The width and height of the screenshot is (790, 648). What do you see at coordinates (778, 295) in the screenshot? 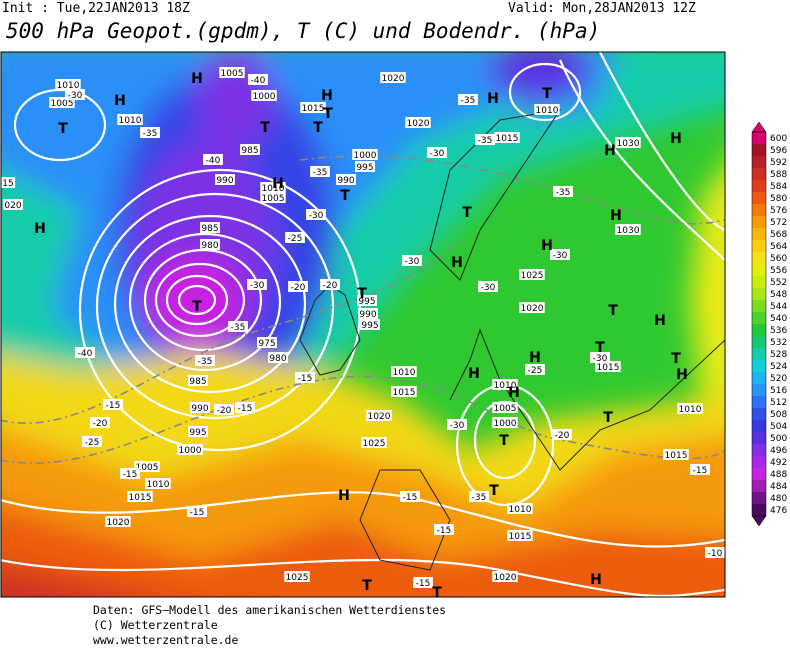
I see `colorbar-label: 548` at bounding box center [778, 295].